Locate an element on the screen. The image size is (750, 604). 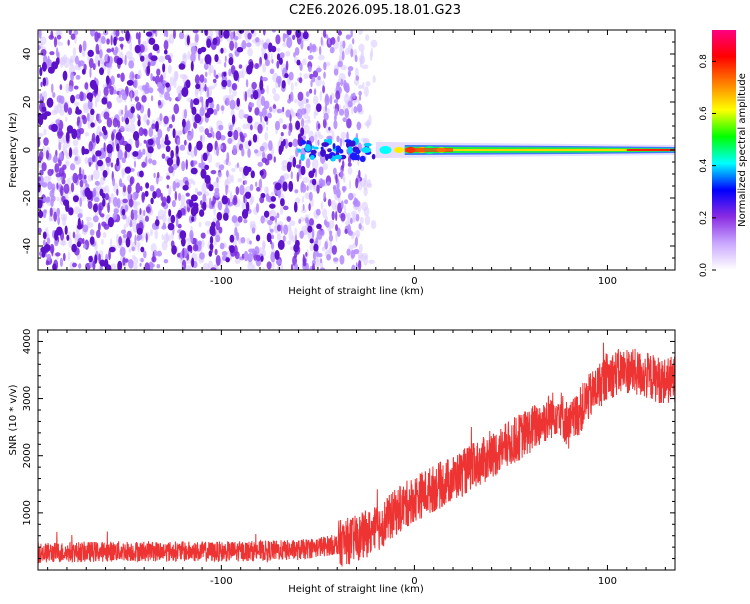
snr-y-tick-label: 1000 is located at coordinates (27, 512).